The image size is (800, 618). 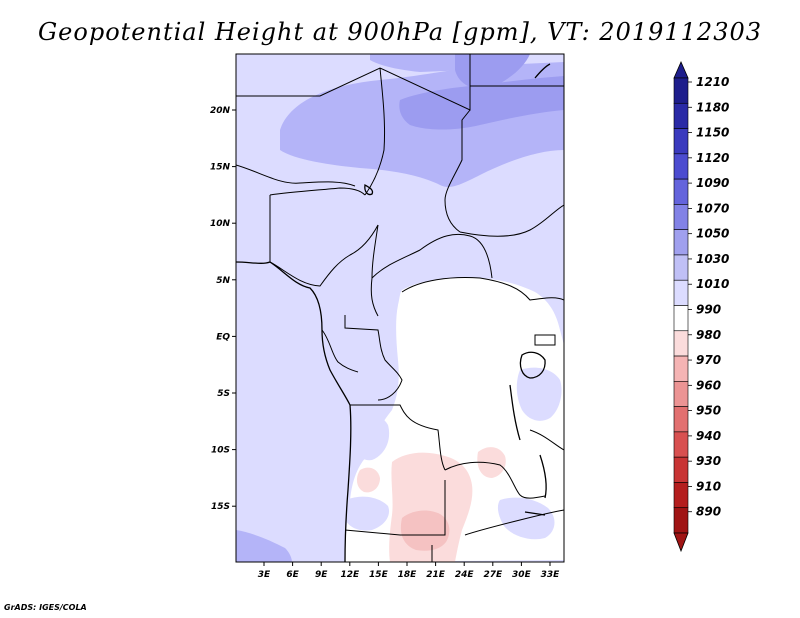 I want to click on border-gabon, so click(x=340, y=351).